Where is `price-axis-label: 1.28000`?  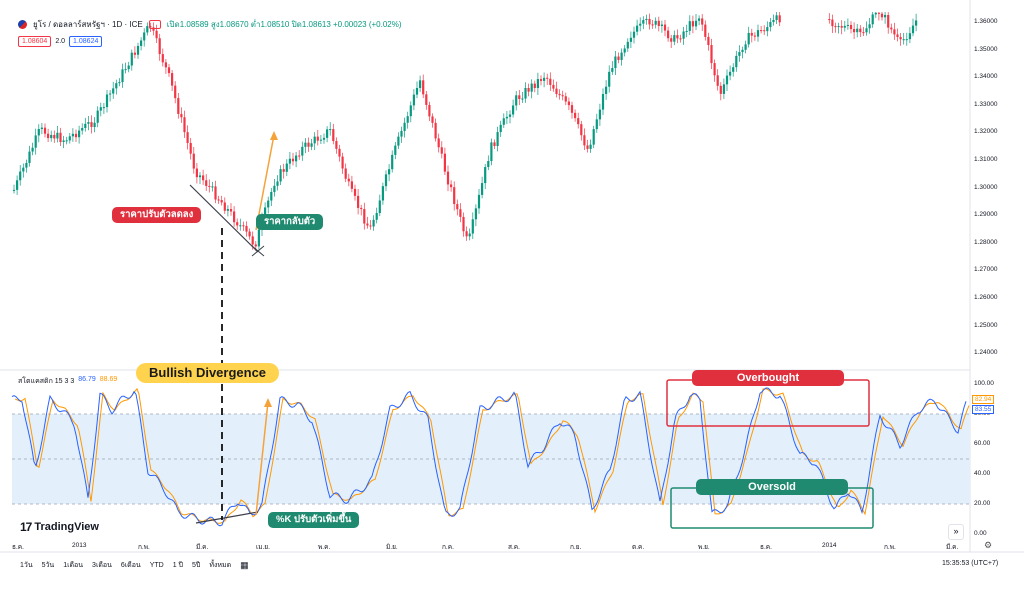
price-axis-label: 1.28000 is located at coordinates (986, 242).